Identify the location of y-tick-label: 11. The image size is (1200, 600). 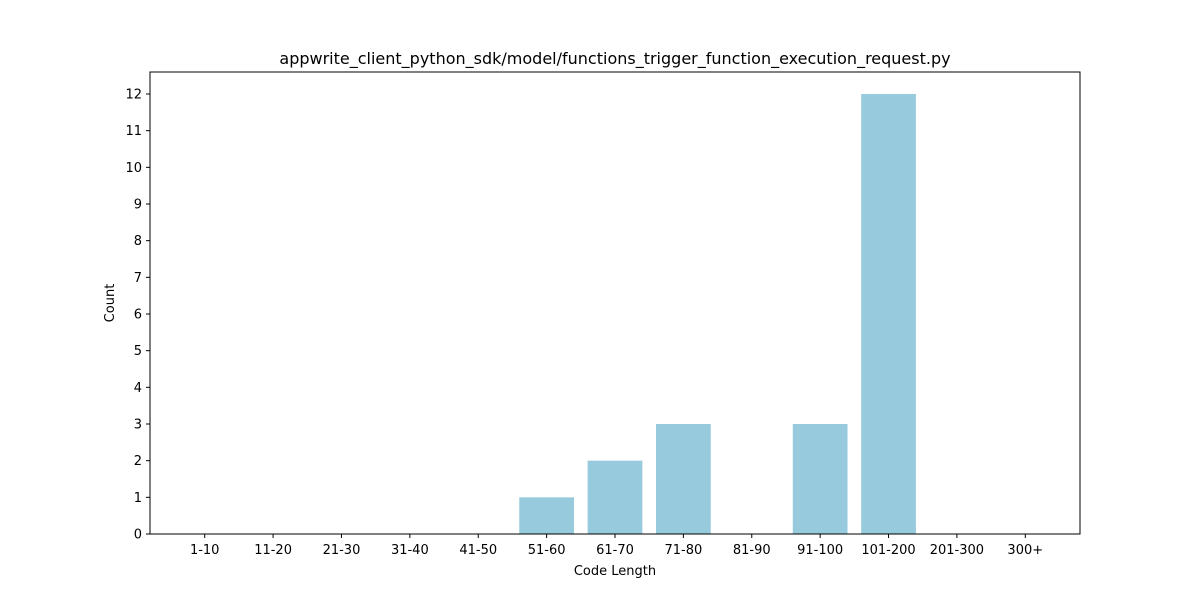
(133, 131).